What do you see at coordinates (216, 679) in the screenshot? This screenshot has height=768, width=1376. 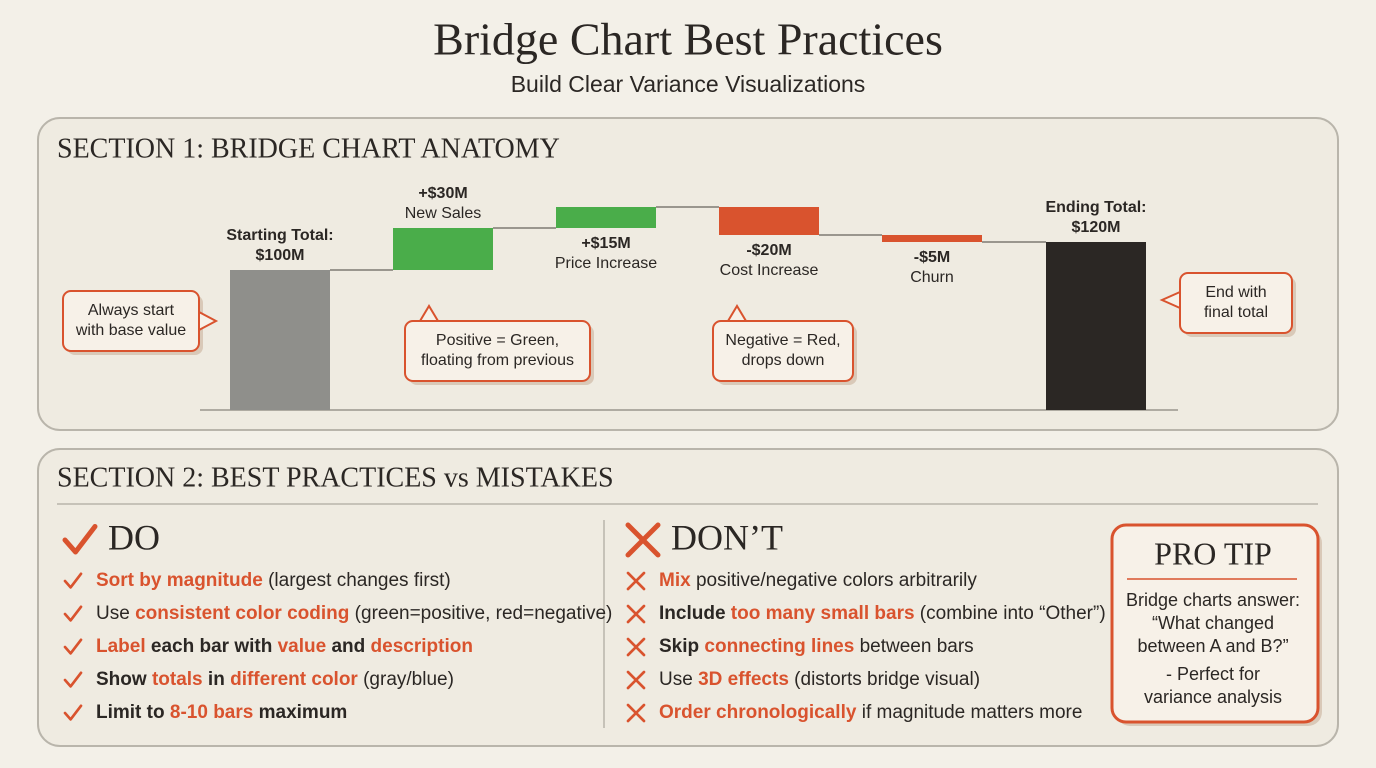 I see `list-item-segment: in` at bounding box center [216, 679].